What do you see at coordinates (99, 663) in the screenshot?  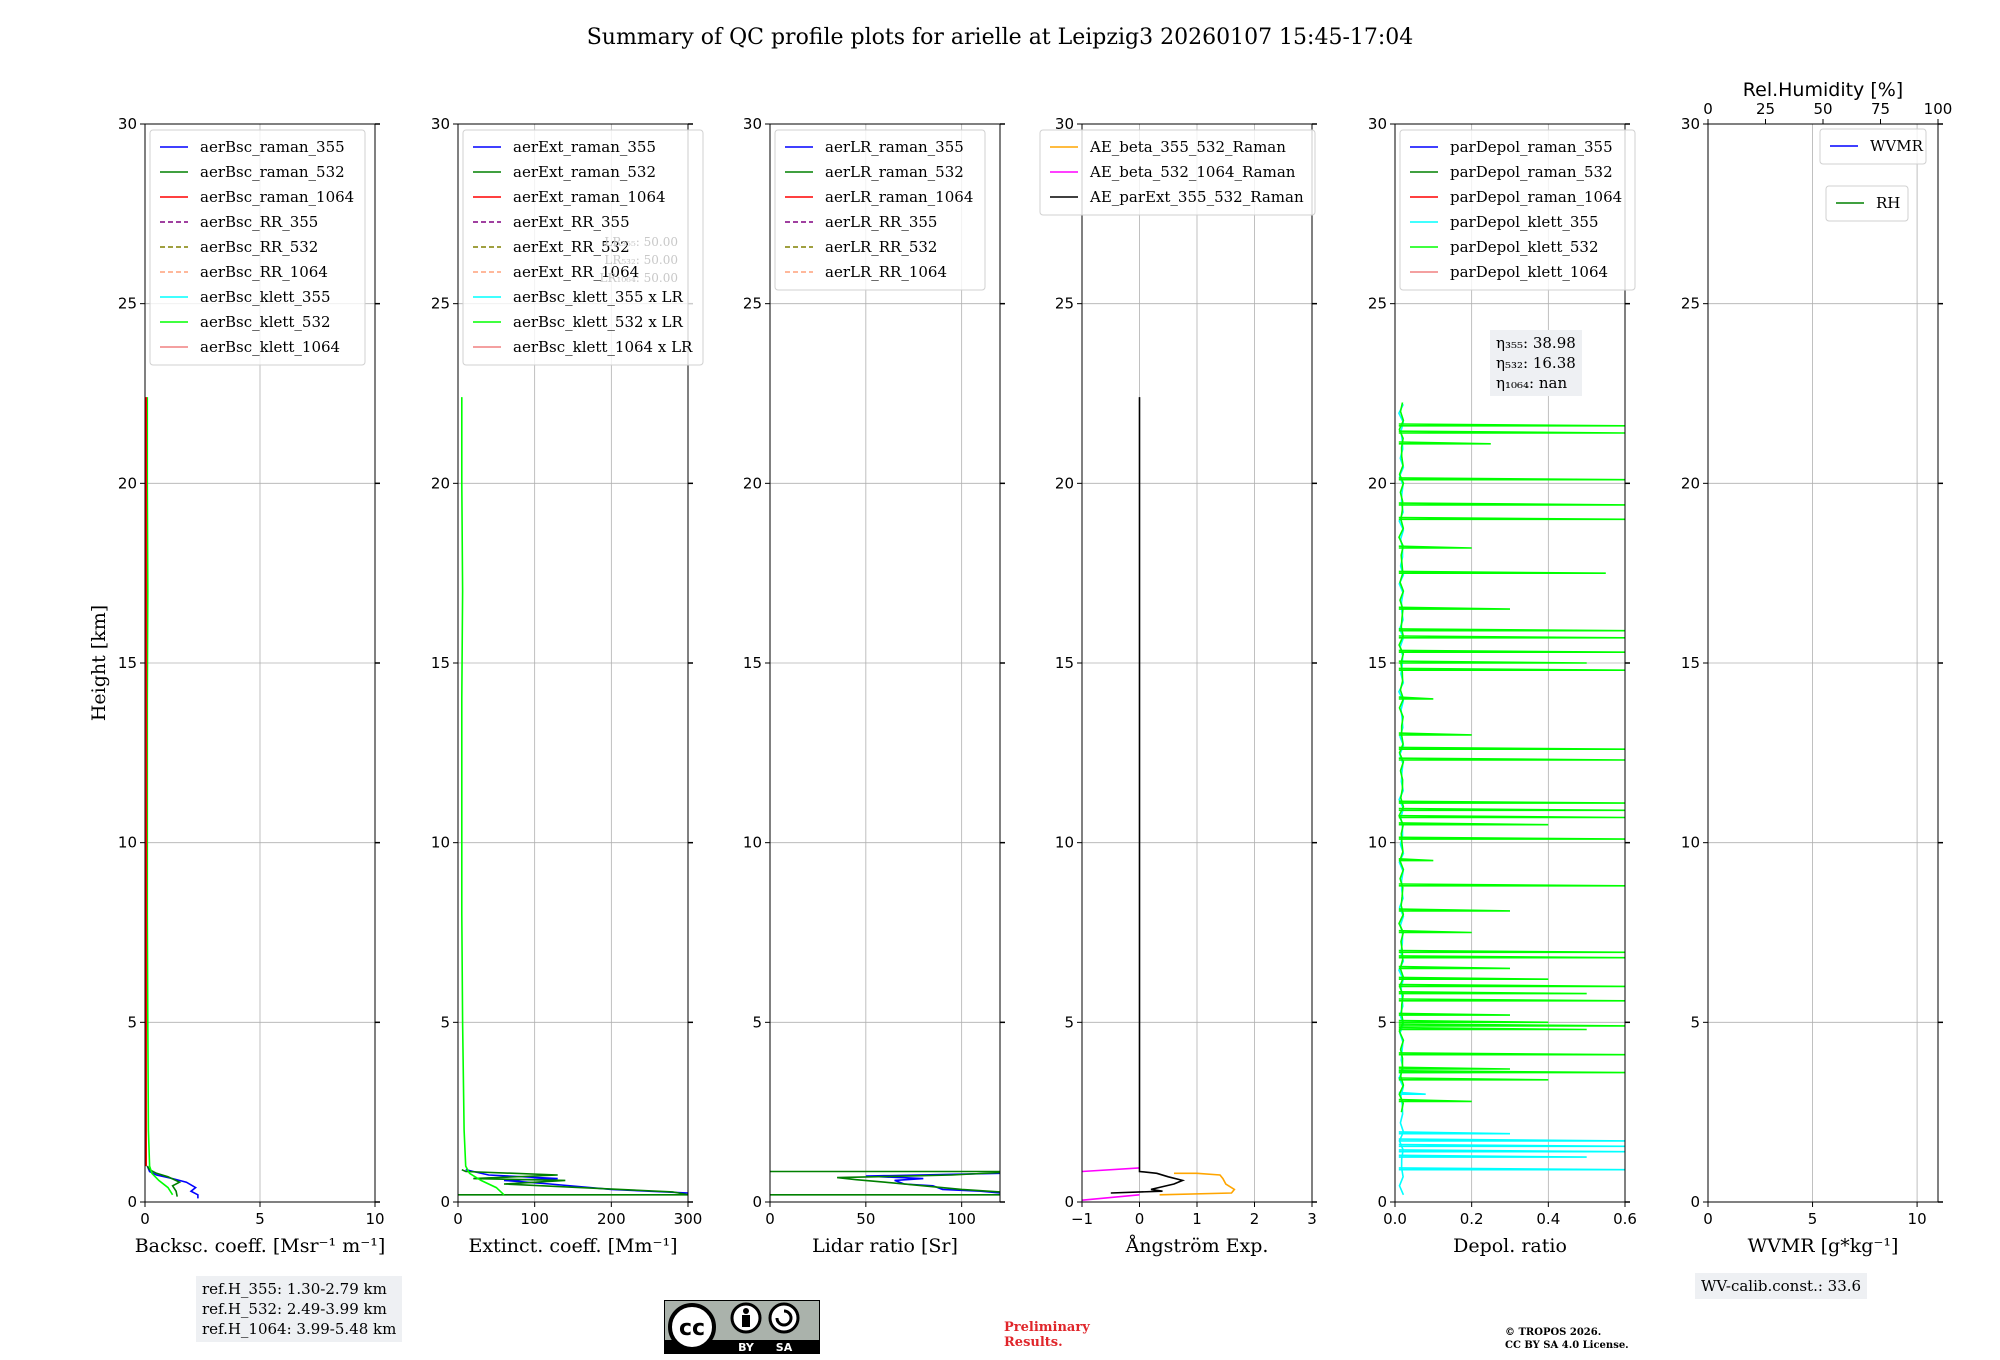 I see `y-axis-label: Height [km]` at bounding box center [99, 663].